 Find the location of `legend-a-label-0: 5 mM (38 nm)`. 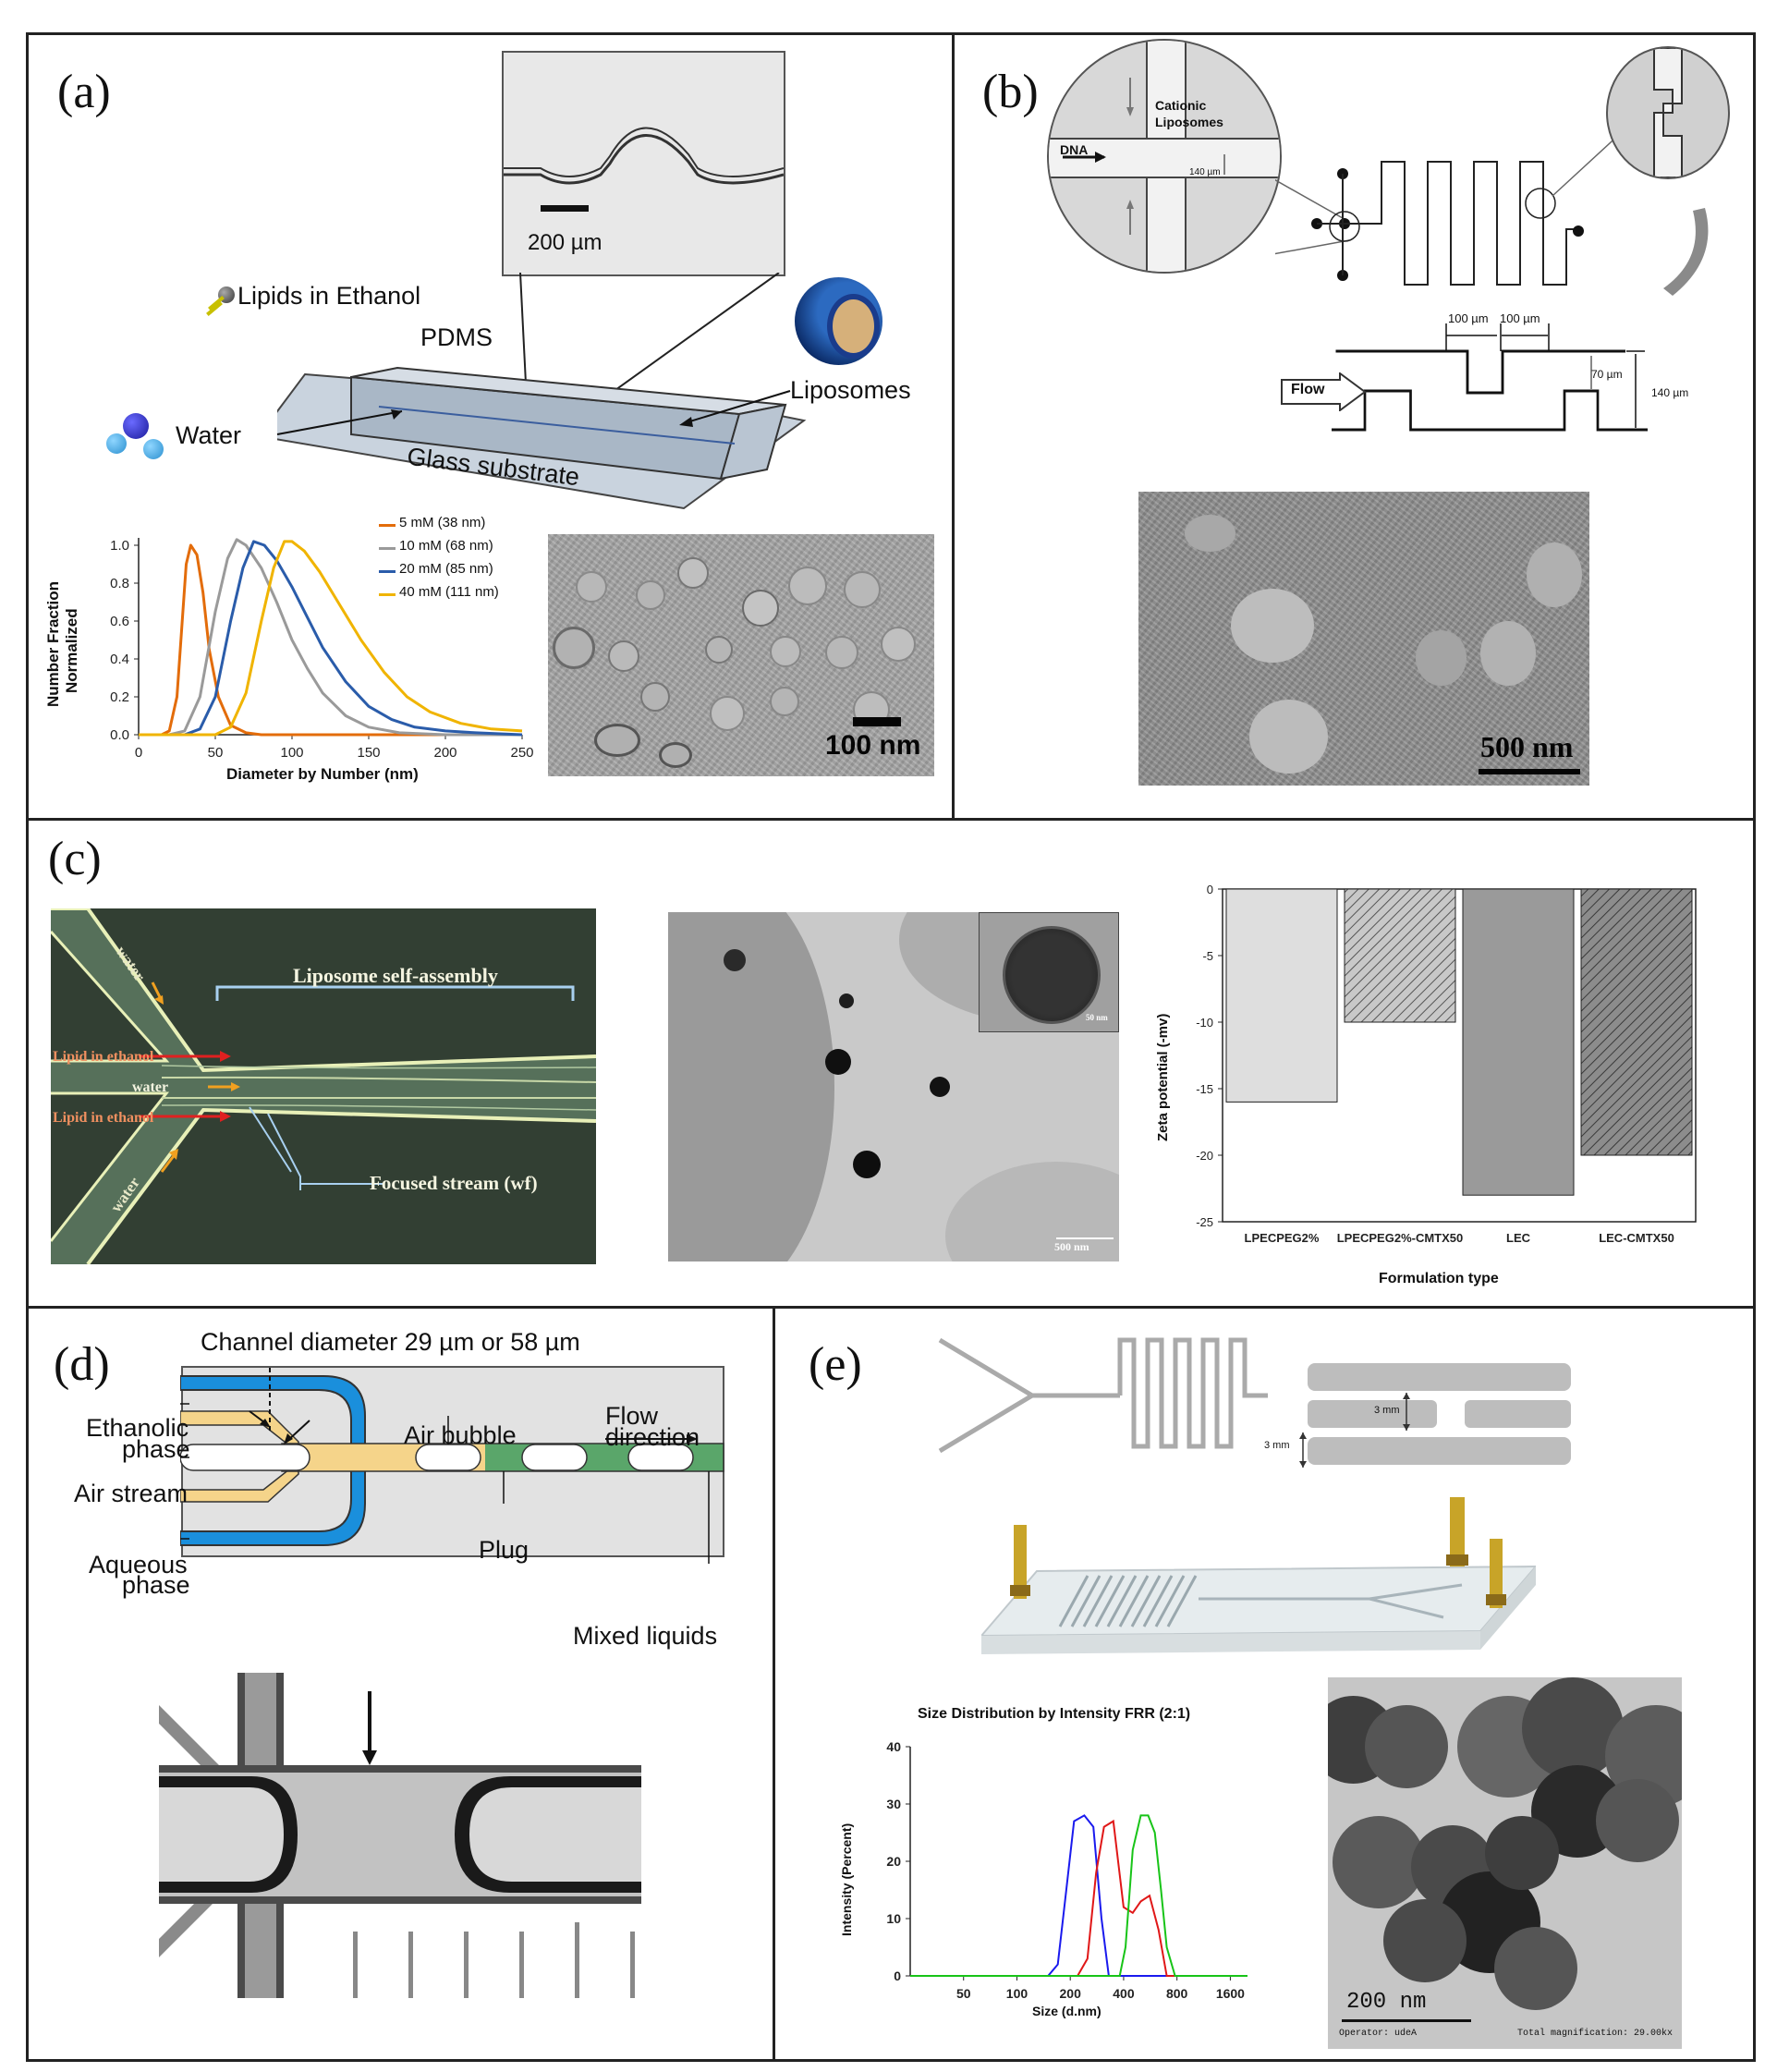

legend-a-label-0: 5 mM (38 nm) is located at coordinates (443, 522).